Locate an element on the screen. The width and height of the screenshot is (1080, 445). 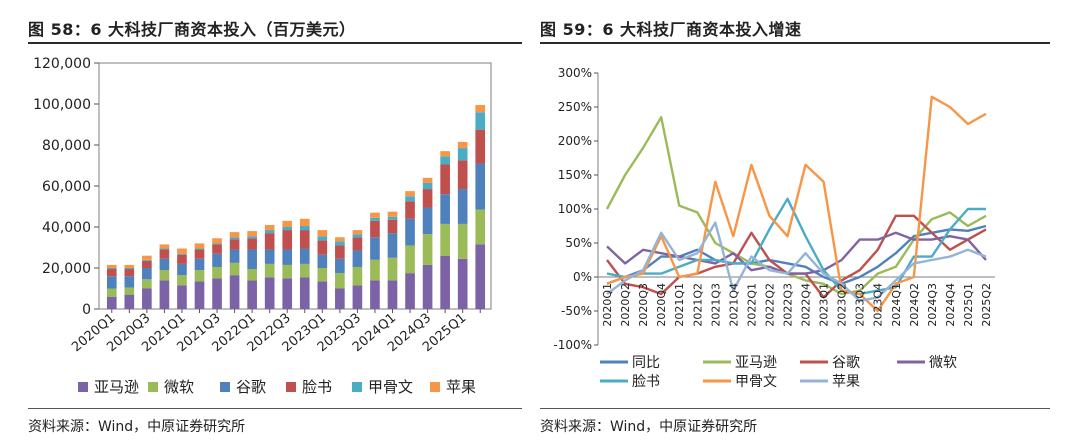
line-x-tick-label: 2022Q2 is located at coordinates (769, 305).